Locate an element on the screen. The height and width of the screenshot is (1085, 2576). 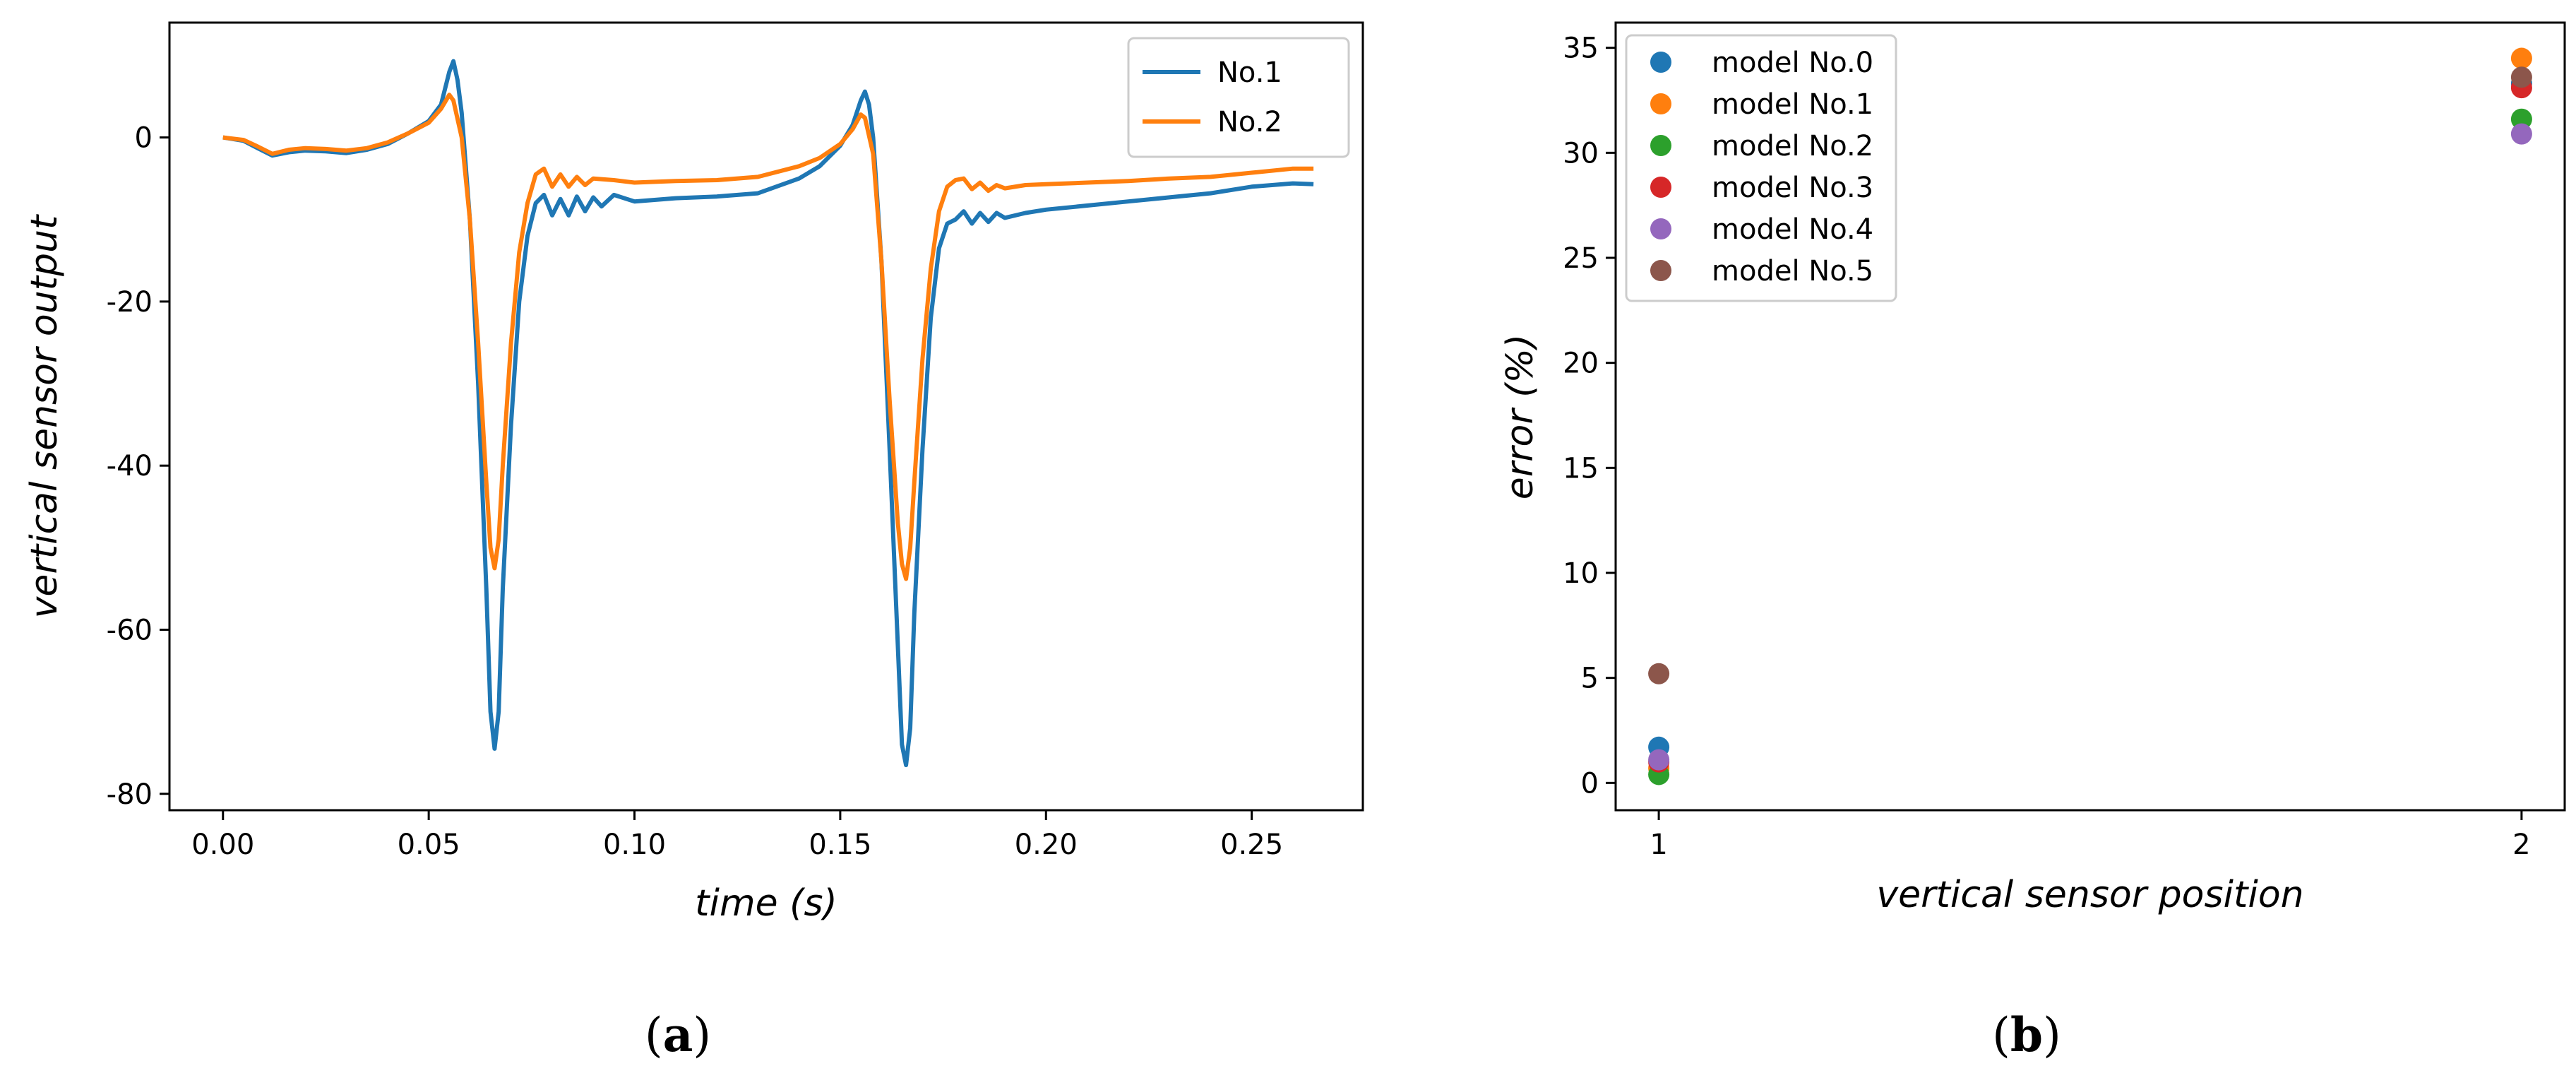
y-tick-label: -40 is located at coordinates (130, 466).